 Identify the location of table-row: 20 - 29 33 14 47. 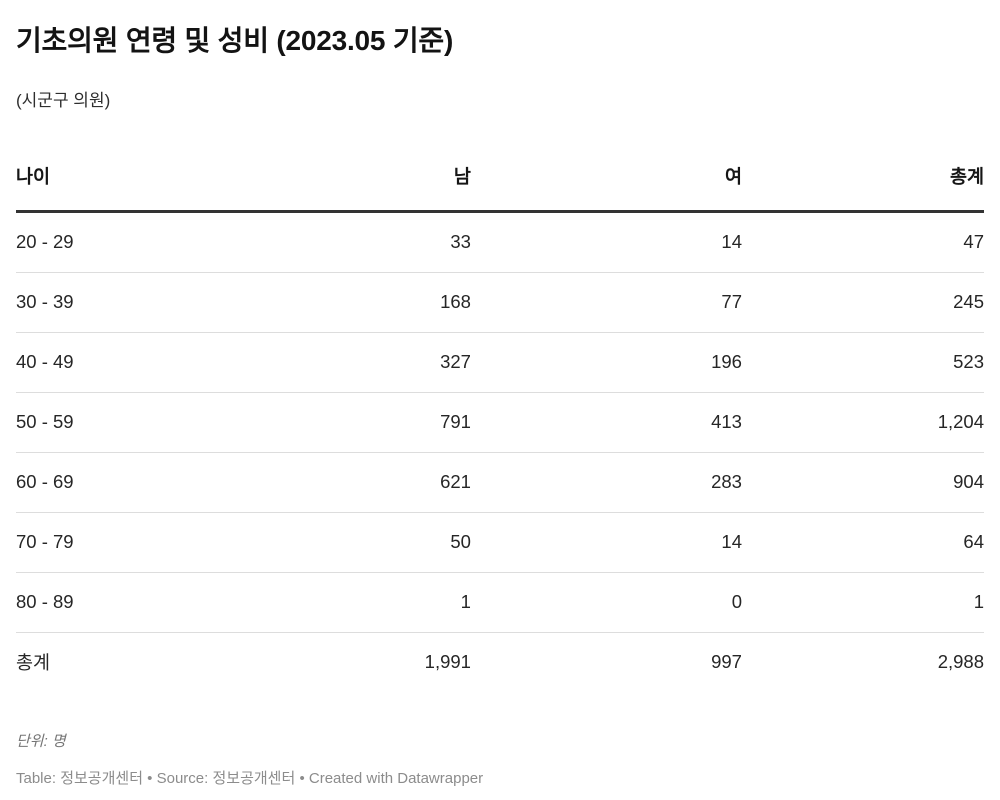
(500, 242).